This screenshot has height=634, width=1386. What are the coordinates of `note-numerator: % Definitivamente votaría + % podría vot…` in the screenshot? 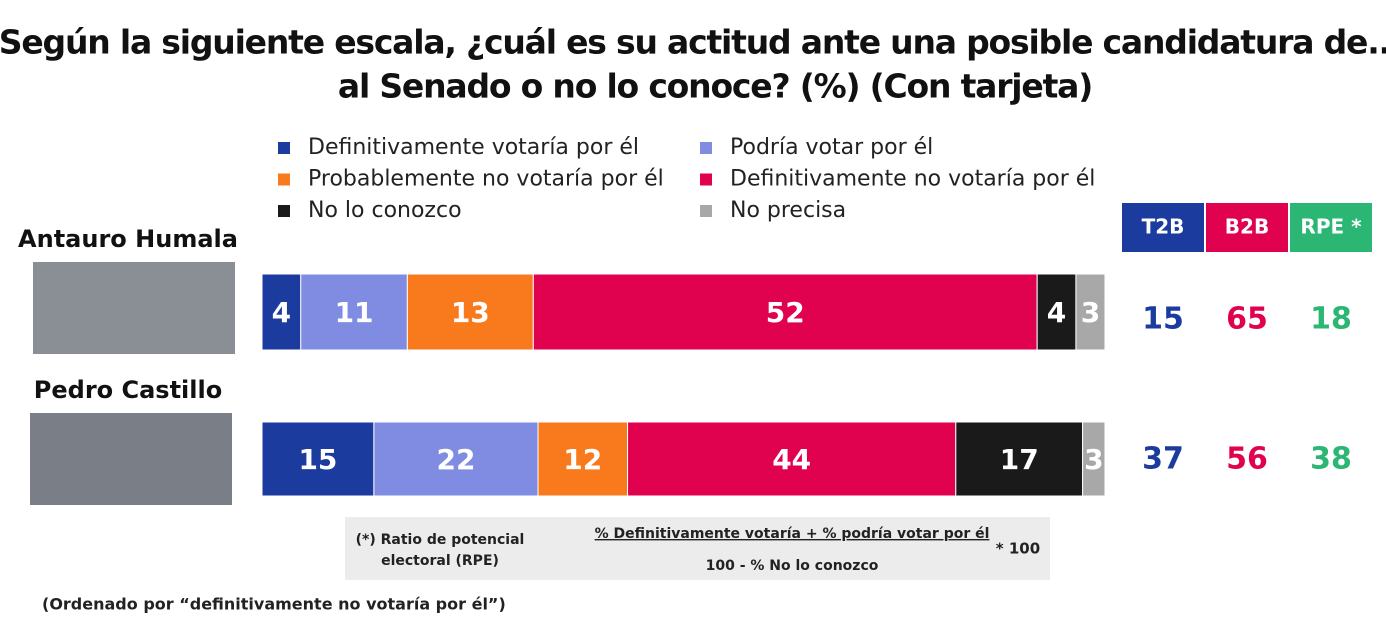 It's located at (792, 534).